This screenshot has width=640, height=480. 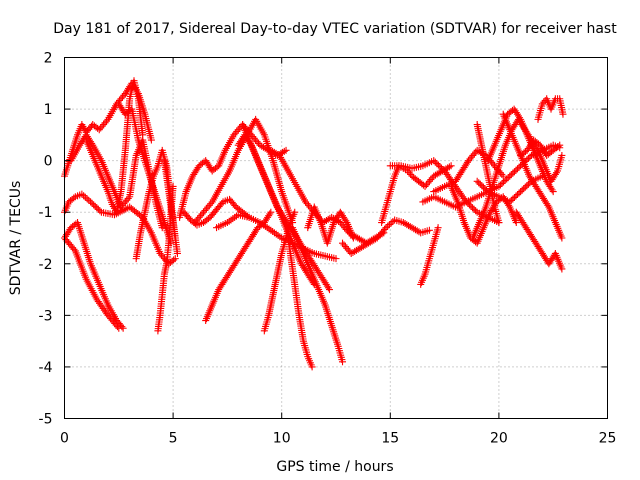 What do you see at coordinates (46, 316) in the screenshot?
I see `y-tick-label: -3` at bounding box center [46, 316].